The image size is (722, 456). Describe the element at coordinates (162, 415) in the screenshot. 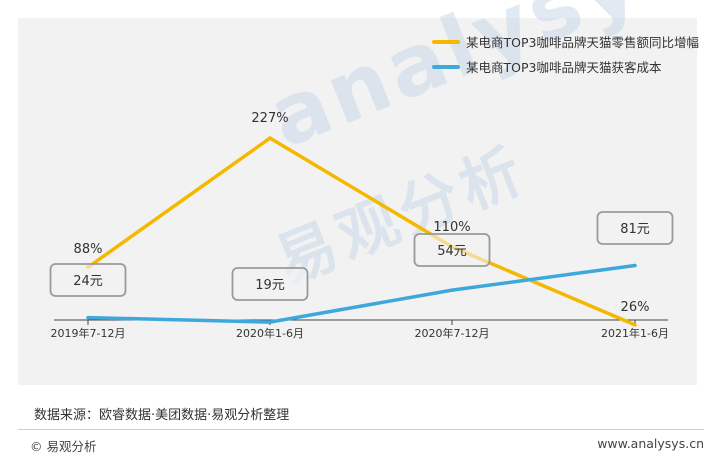

I see `data-source-note: 数据来源：欧睿数据·美团数据·易观分析整理` at that location.